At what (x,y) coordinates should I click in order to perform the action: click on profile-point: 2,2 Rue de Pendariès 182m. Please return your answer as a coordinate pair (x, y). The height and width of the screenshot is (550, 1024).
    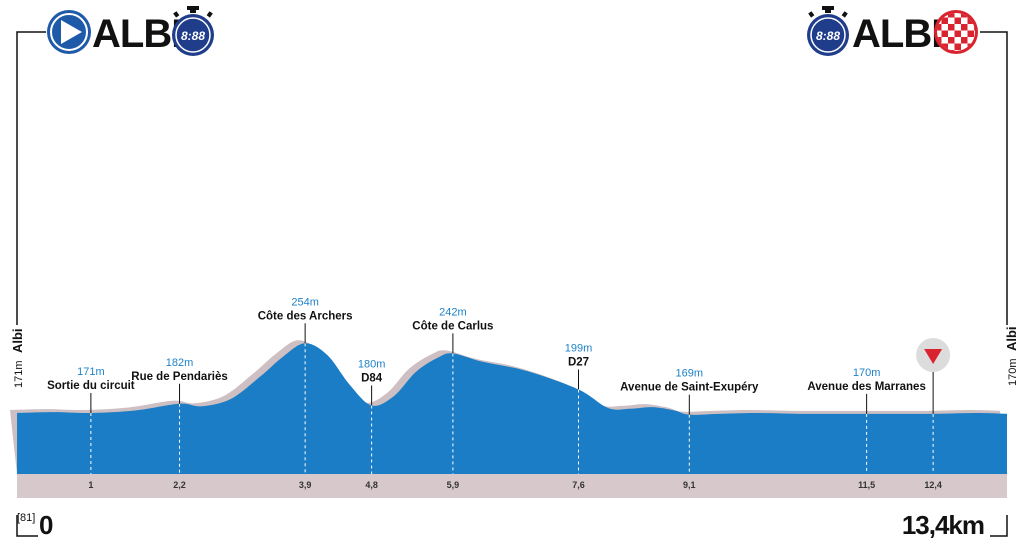
    Looking at the image, I should click on (179, 423).